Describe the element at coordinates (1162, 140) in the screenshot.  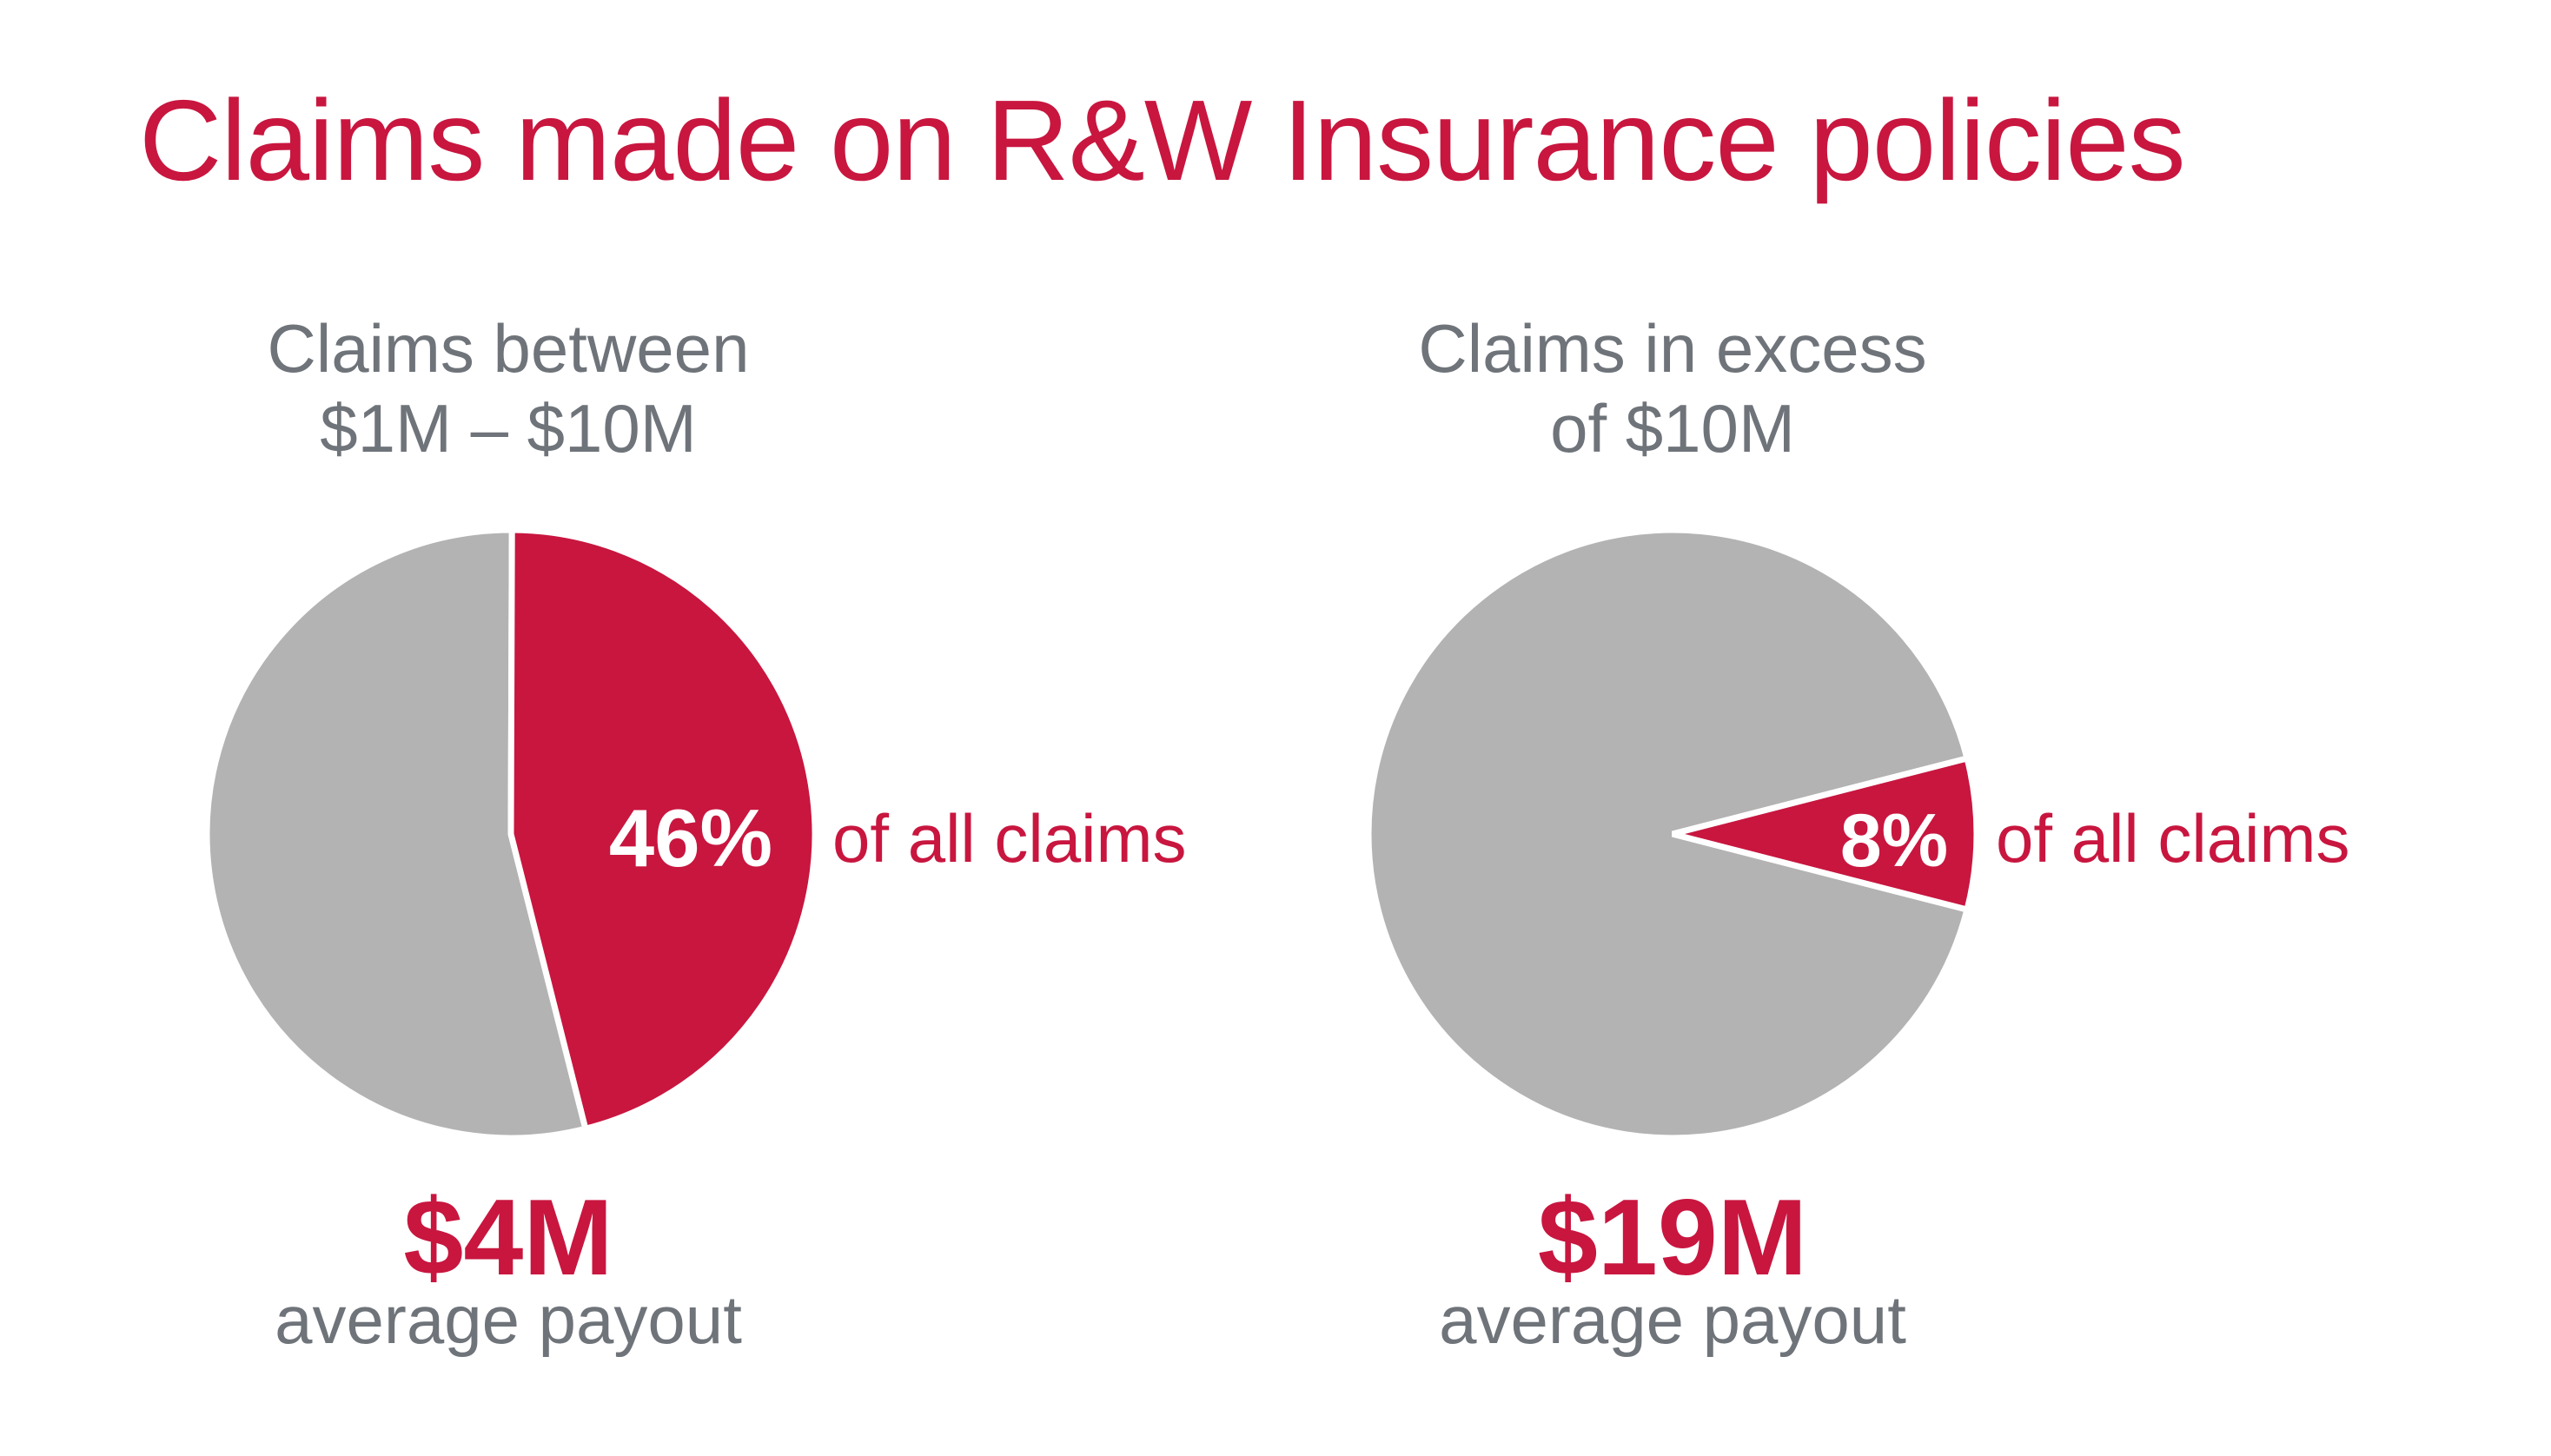
I see `page-title: Claims made on R&W Insurance policies` at that location.